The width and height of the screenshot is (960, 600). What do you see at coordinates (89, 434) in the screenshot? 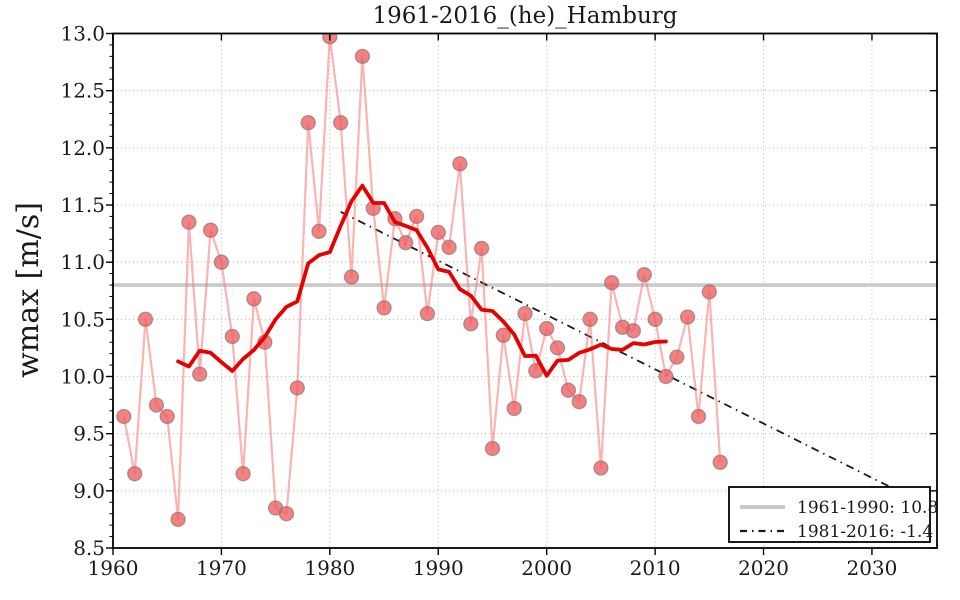
I see `y-tick-label: 9.5` at bounding box center [89, 434].